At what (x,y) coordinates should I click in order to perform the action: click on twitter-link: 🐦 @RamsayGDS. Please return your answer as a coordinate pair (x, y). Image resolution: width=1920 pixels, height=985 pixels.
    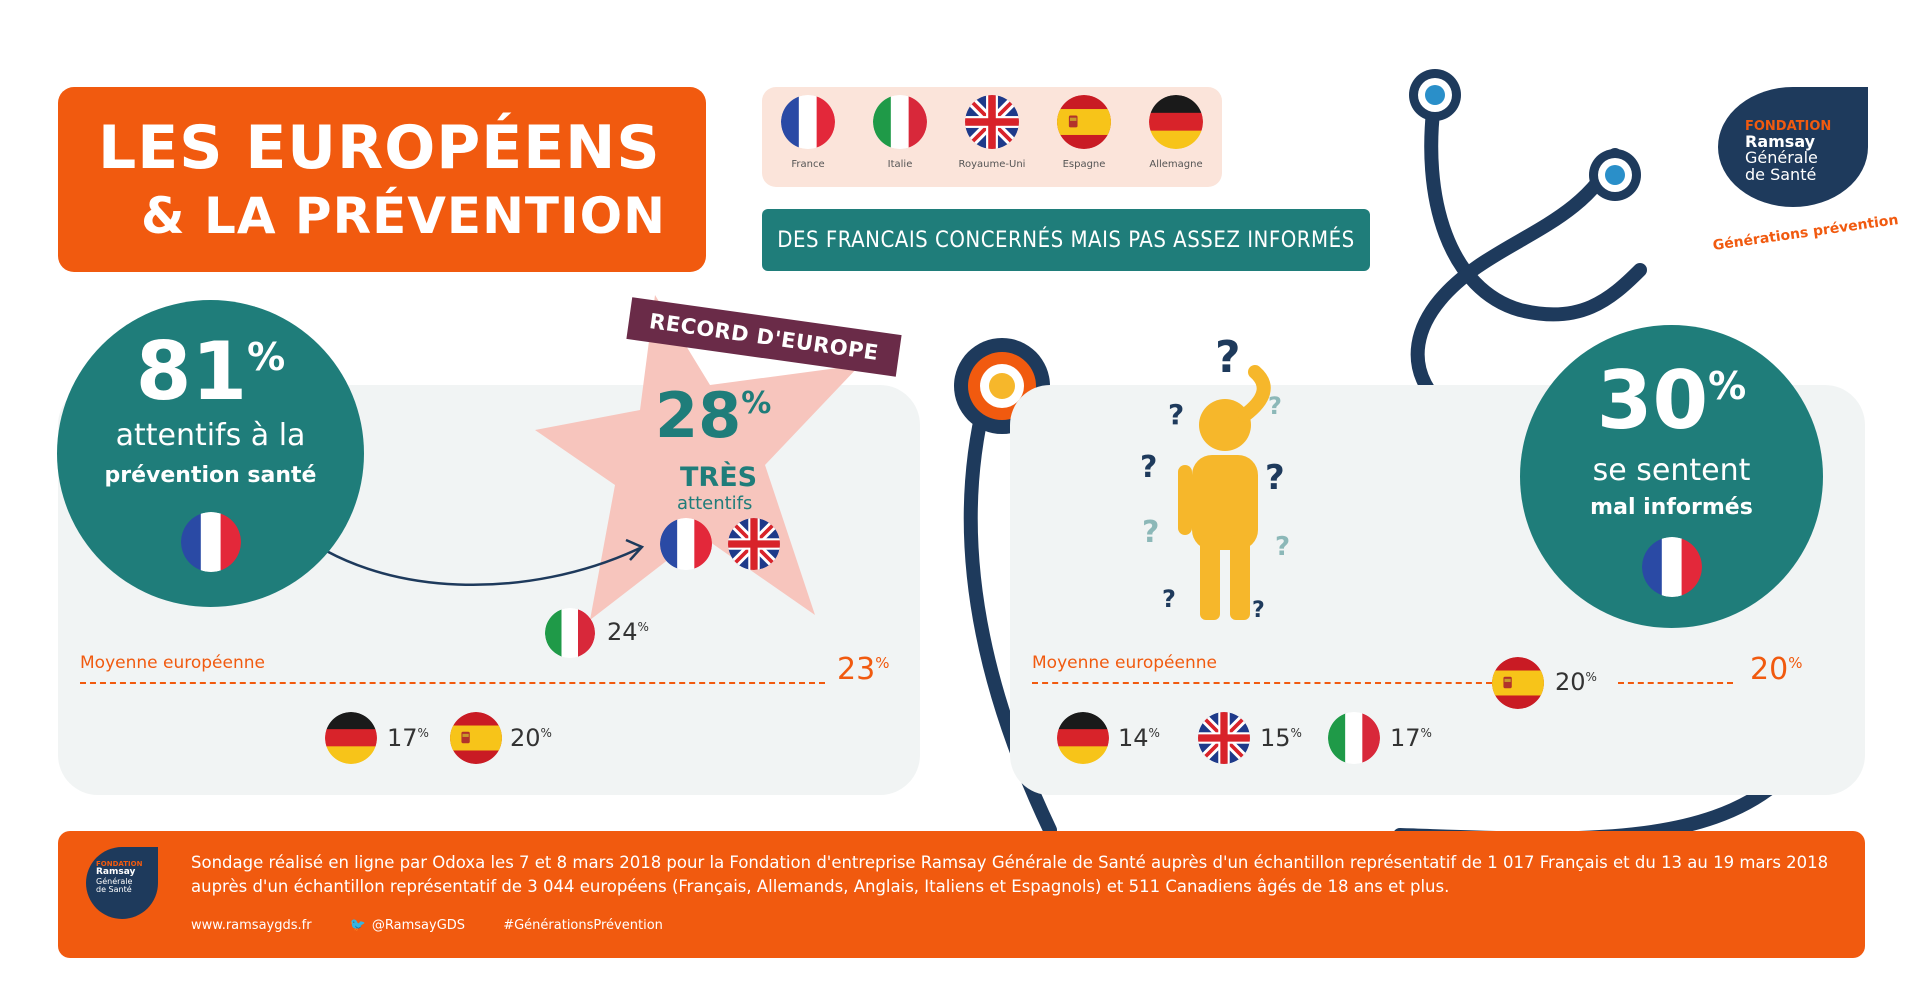
    Looking at the image, I should click on (407, 925).